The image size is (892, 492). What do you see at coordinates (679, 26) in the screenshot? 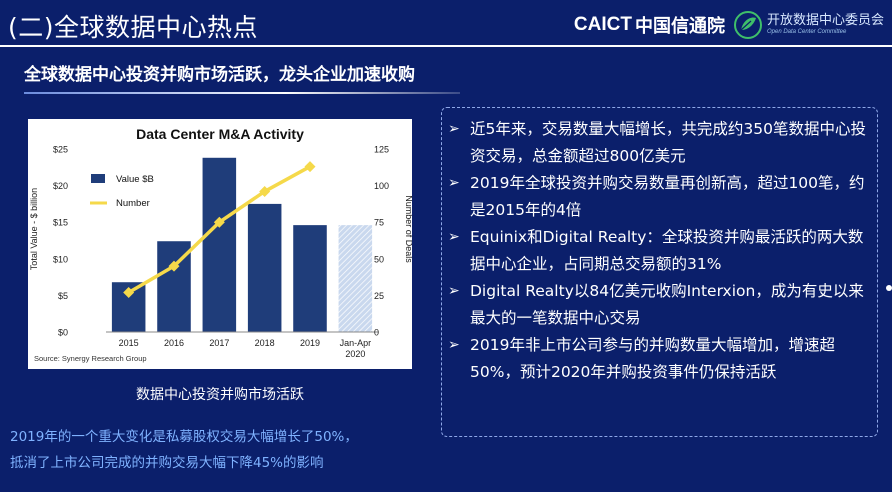
I see `caict-name: 中国信通院` at bounding box center [679, 26].